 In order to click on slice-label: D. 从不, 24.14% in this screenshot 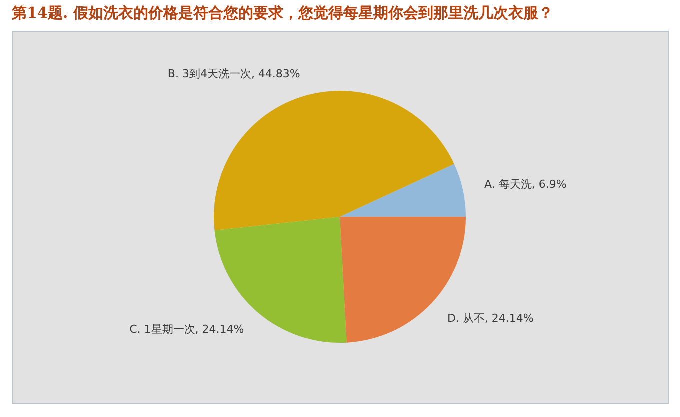, I will do `click(490, 318)`.